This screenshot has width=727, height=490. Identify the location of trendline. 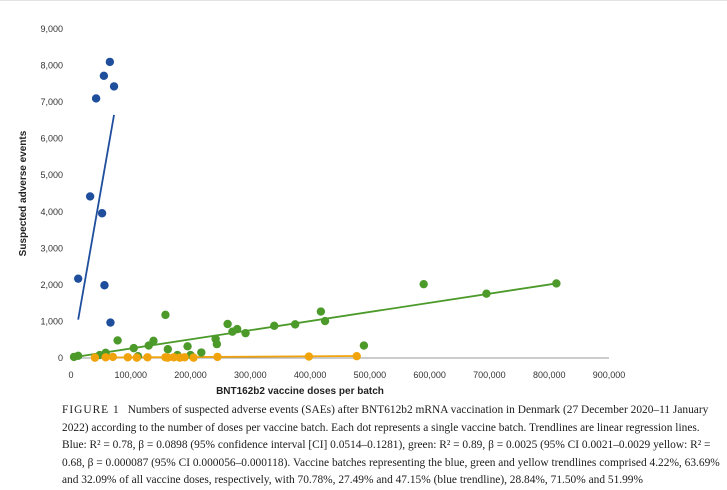
(96, 217).